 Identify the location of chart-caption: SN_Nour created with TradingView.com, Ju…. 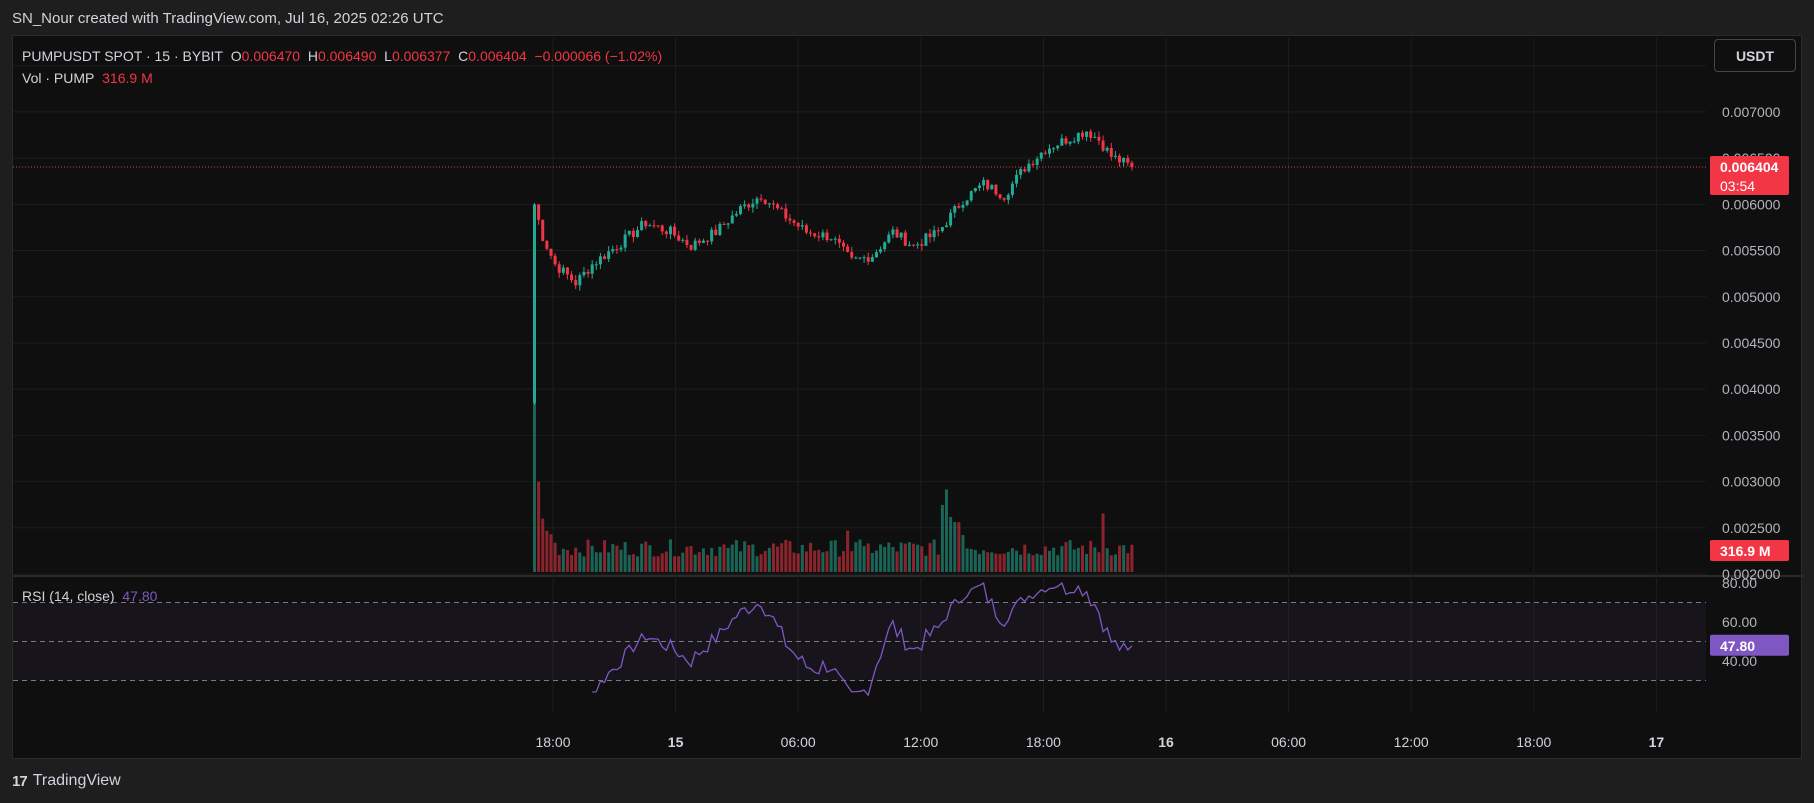
(228, 18).